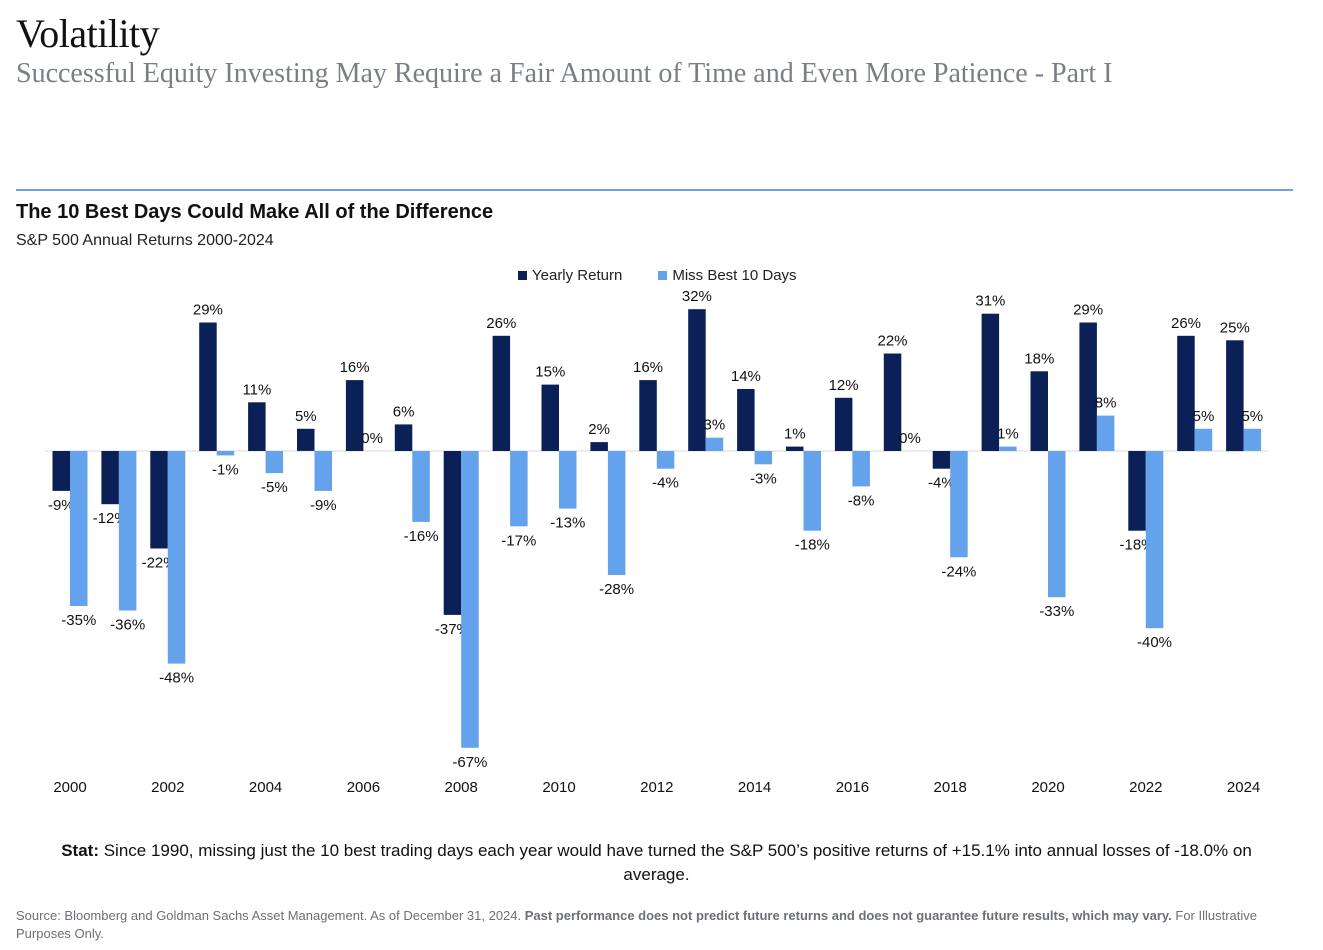  Describe the element at coordinates (461, 787) in the screenshot. I see `x-tick-label-2008: 2008` at that location.